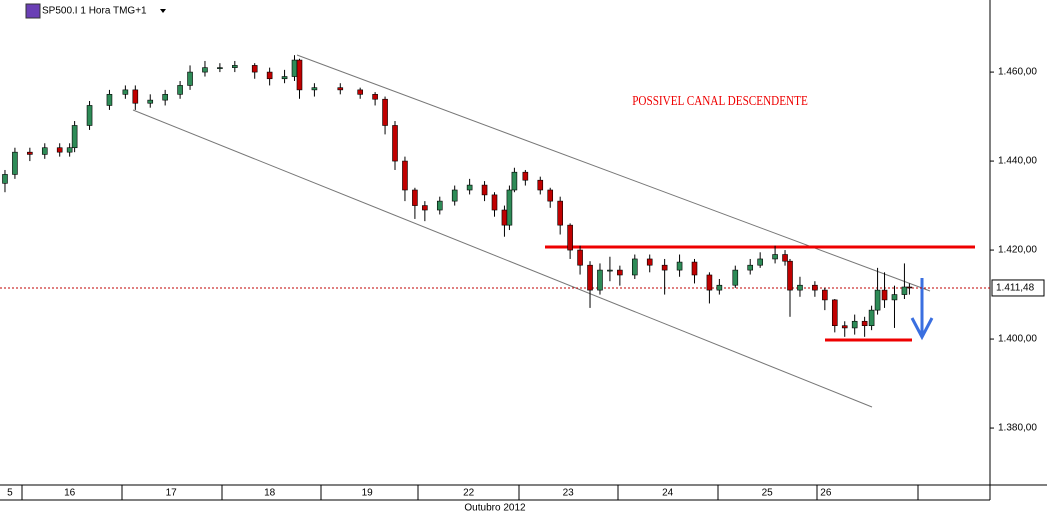 The width and height of the screenshot is (1047, 515). Describe the element at coordinates (495, 508) in the screenshot. I see `x-axis-title: Outubro 2012` at that location.